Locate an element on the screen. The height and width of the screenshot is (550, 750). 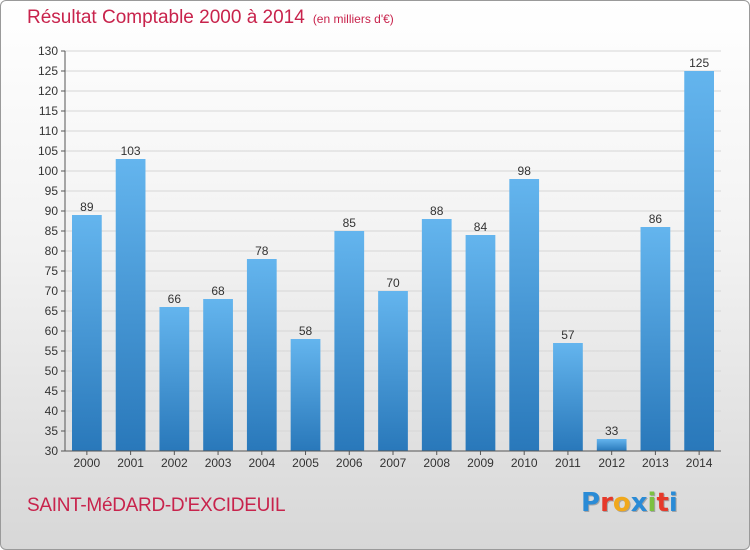
y-tick-label: 125 is located at coordinates (48, 71).